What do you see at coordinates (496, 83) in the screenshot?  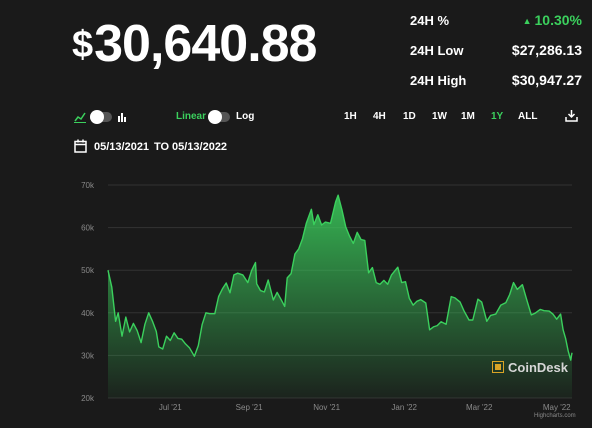 I see `stat-row-24h-high: 24H High $30,947.27` at bounding box center [496, 83].